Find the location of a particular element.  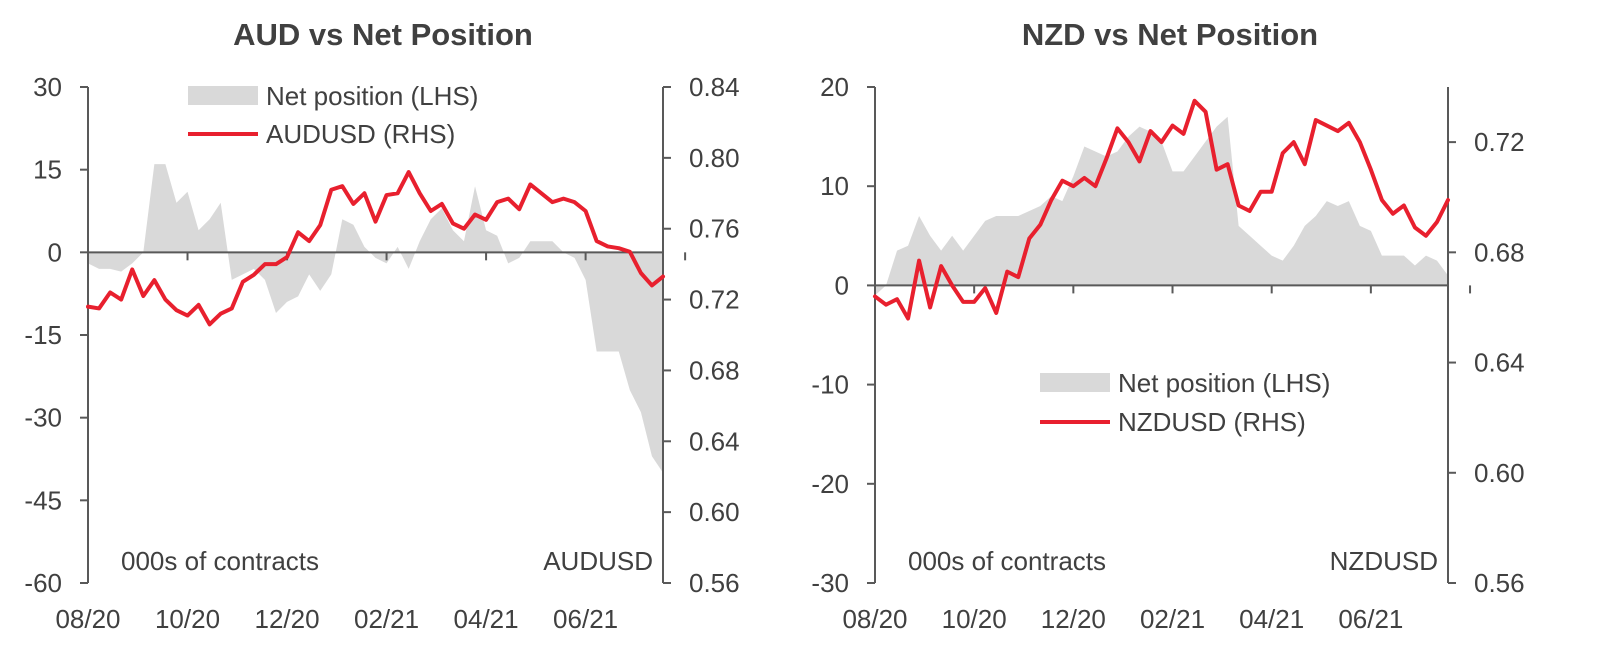

legend: Net position (LHS) AUDUSD (RHS) is located at coordinates (333, 115).